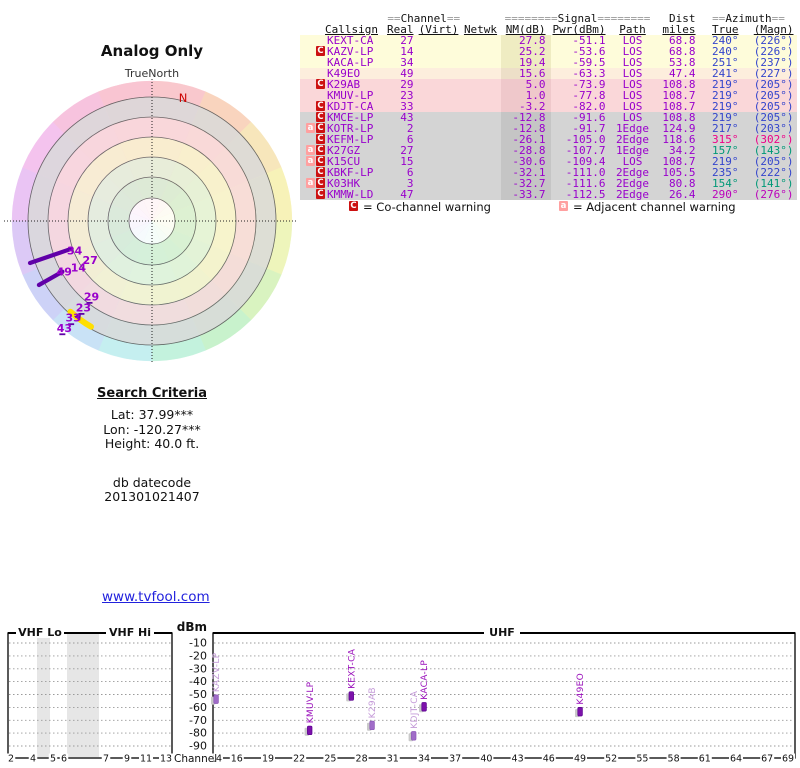 This screenshot has height=768, width=800. I want to click on table-cell: LOS, so click(632, 51).